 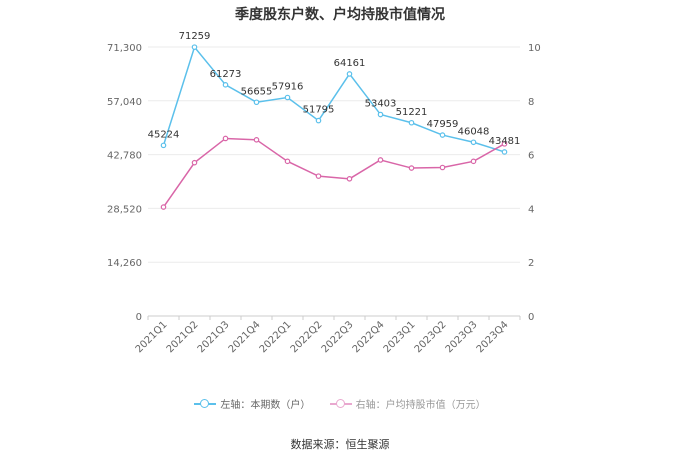 What do you see at coordinates (531, 156) in the screenshot?
I see `right-tick-label: 6` at bounding box center [531, 156].